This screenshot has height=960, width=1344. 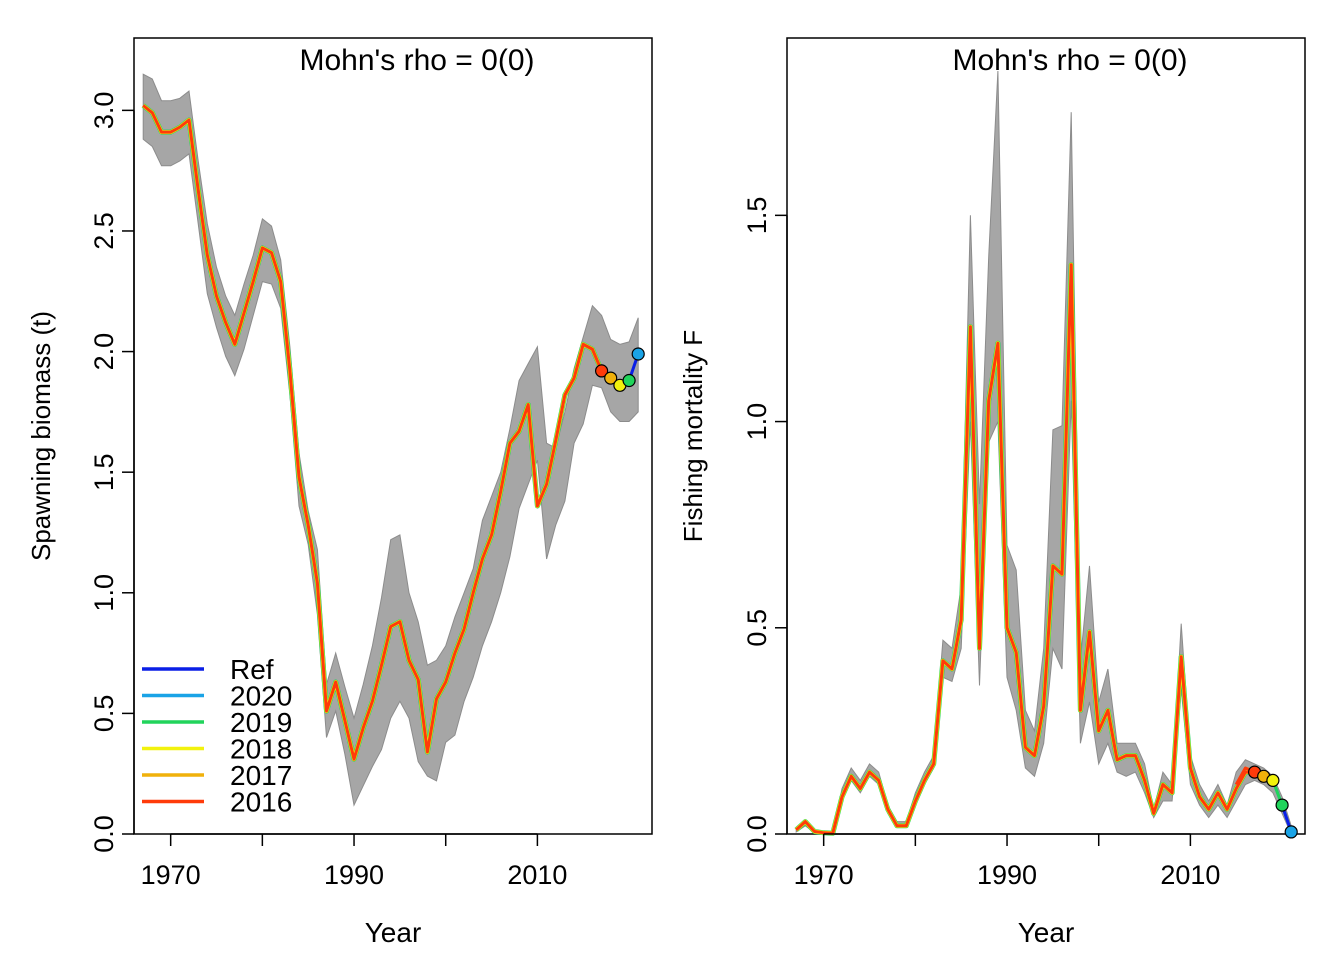 I want to click on x-tick-label-2010-right: 2010, so click(x=1190, y=875).